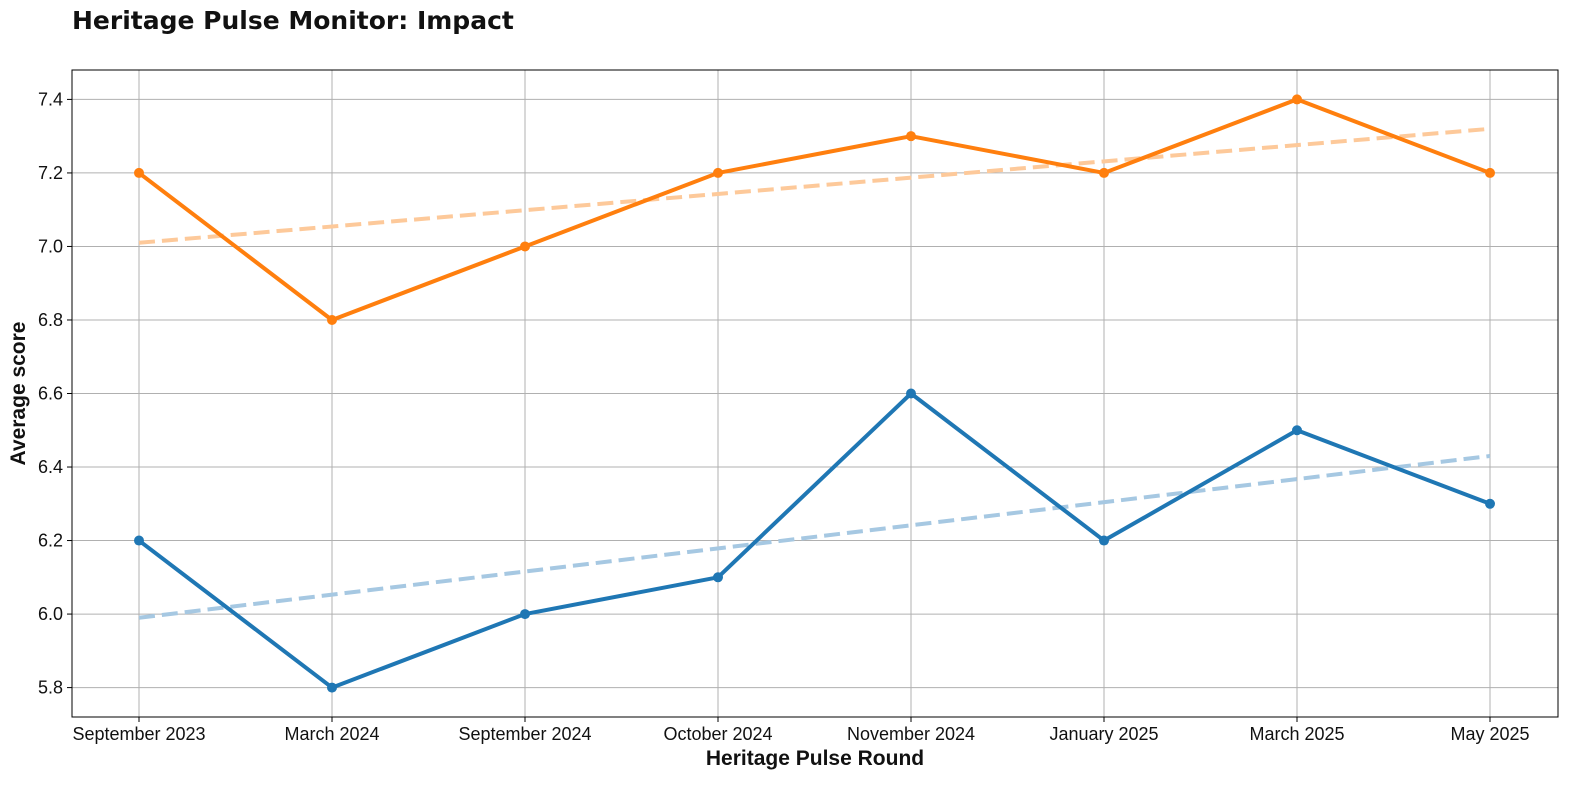 Image resolution: width=1590 pixels, height=790 pixels. What do you see at coordinates (50, 246) in the screenshot?
I see `y-tick-label: 7.0` at bounding box center [50, 246].